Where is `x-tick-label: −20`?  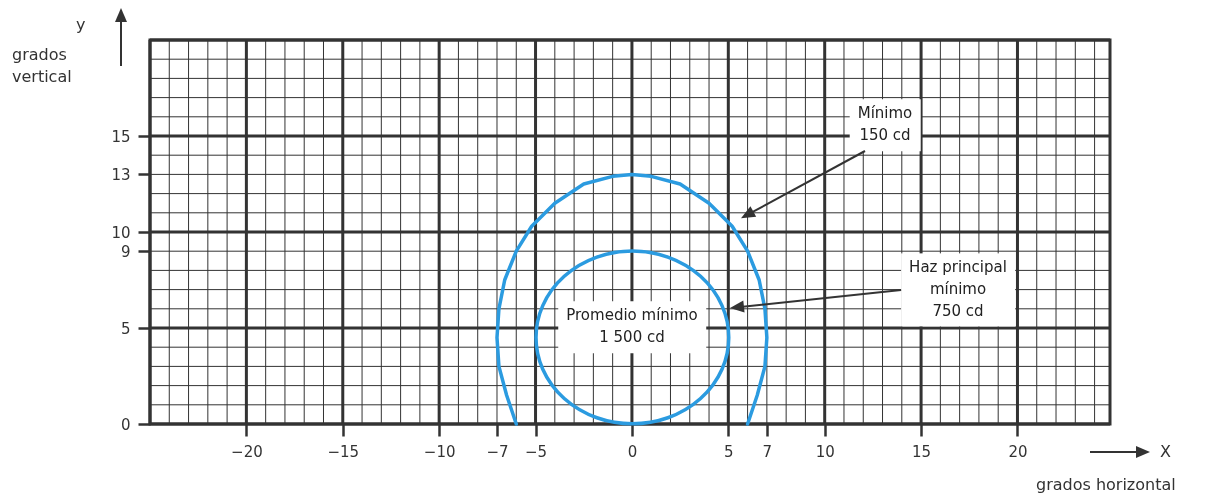 x-tick-label: −20 is located at coordinates (247, 451).